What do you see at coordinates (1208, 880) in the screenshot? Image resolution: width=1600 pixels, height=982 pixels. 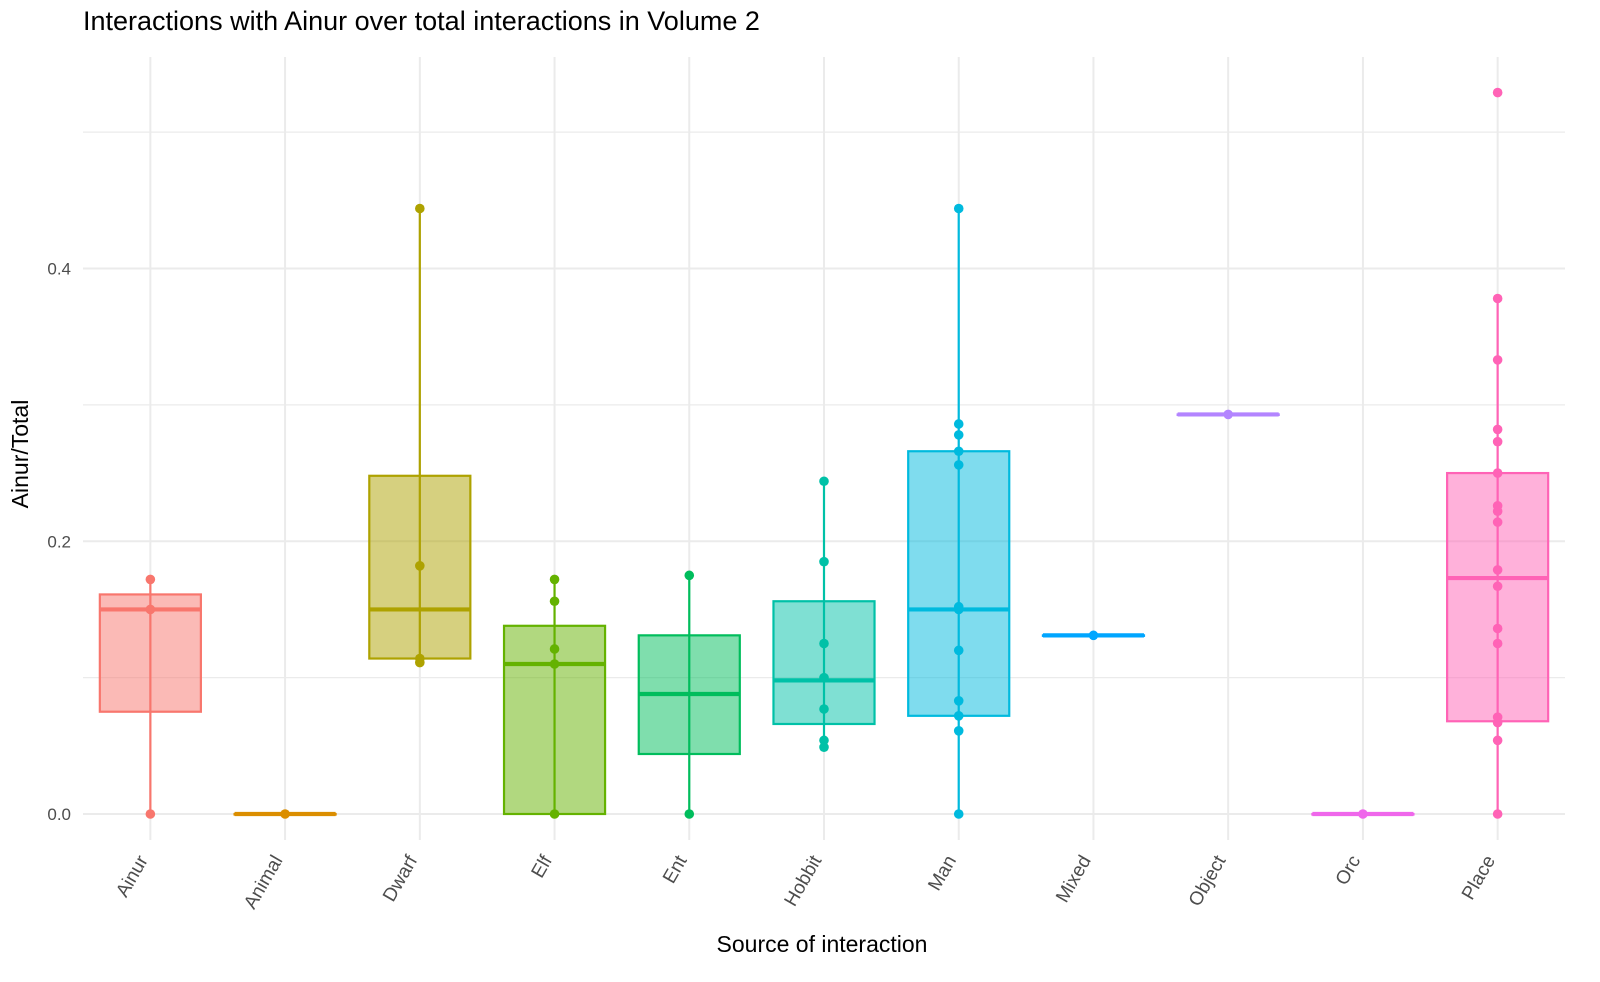 I see `x-tick-label: Object` at bounding box center [1208, 880].